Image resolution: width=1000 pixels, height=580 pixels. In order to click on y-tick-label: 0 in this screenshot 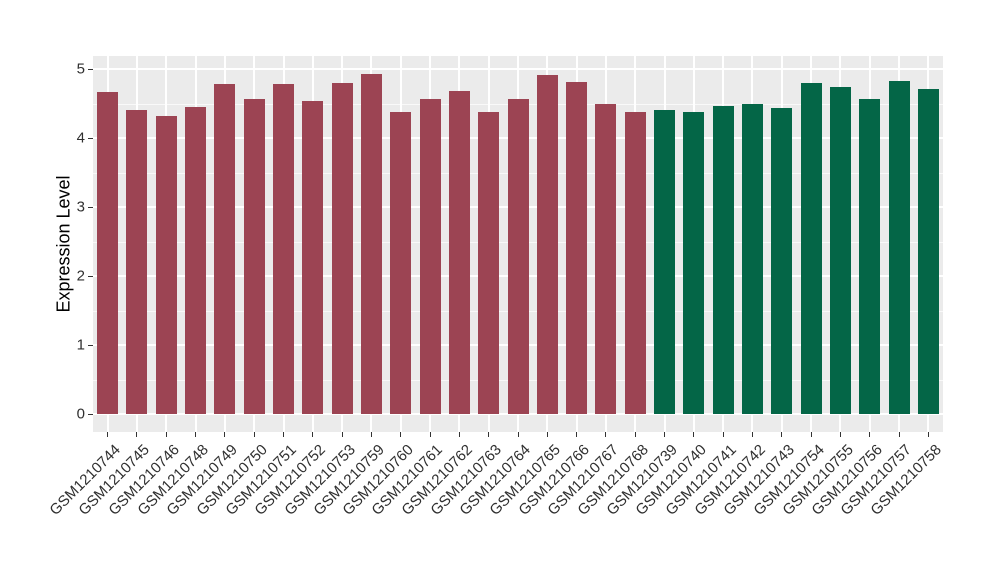, I will do `click(80, 414)`.